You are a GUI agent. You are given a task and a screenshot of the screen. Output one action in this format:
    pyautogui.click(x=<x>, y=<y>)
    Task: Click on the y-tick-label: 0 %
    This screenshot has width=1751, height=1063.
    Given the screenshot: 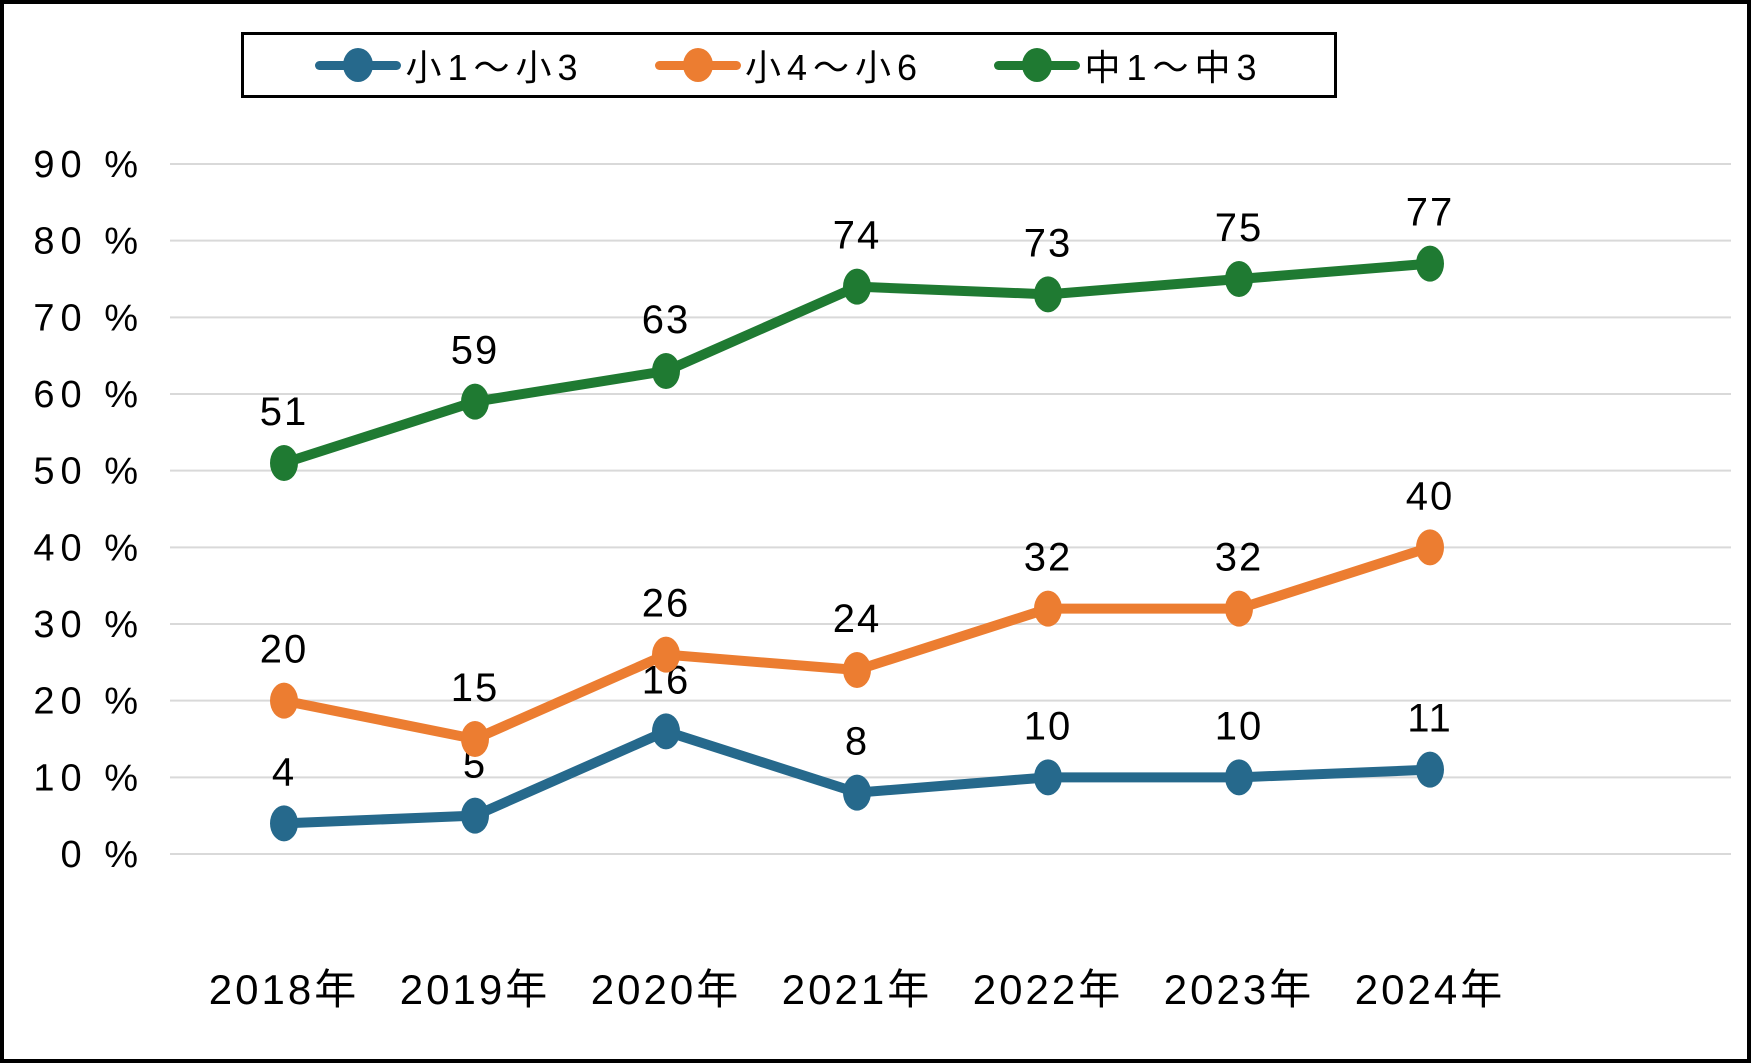 What is the action you would take?
    pyautogui.click(x=102, y=855)
    